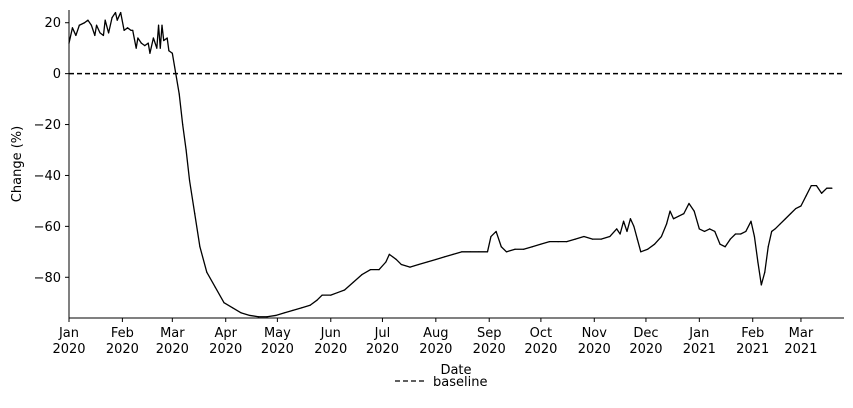  Describe the element at coordinates (47, 227) in the screenshot. I see `y-tick-label: −60` at that location.